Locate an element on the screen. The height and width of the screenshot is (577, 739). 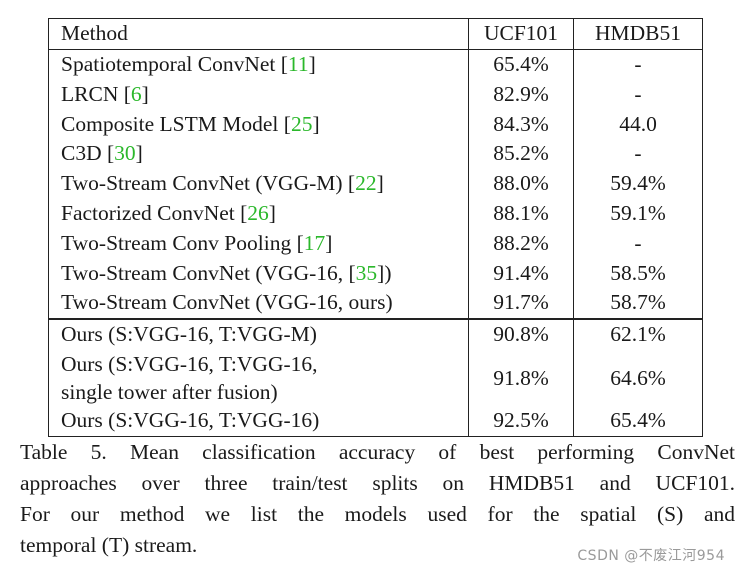
method-cell: LRCN [6] is located at coordinates (258, 94).